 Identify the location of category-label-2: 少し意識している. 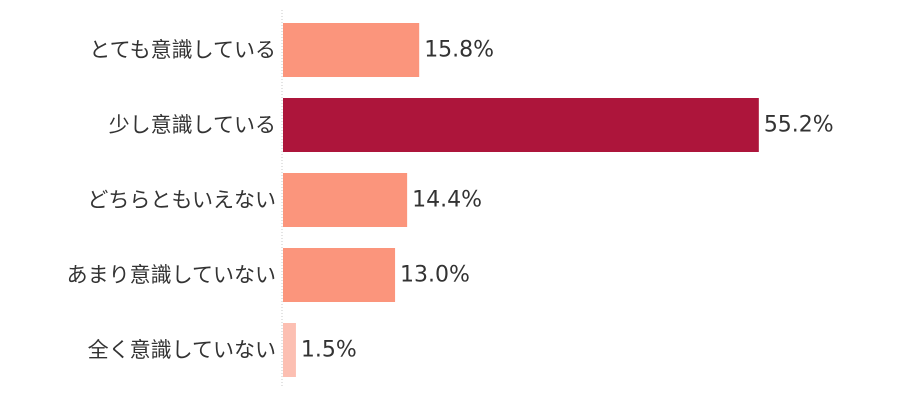
(192, 125).